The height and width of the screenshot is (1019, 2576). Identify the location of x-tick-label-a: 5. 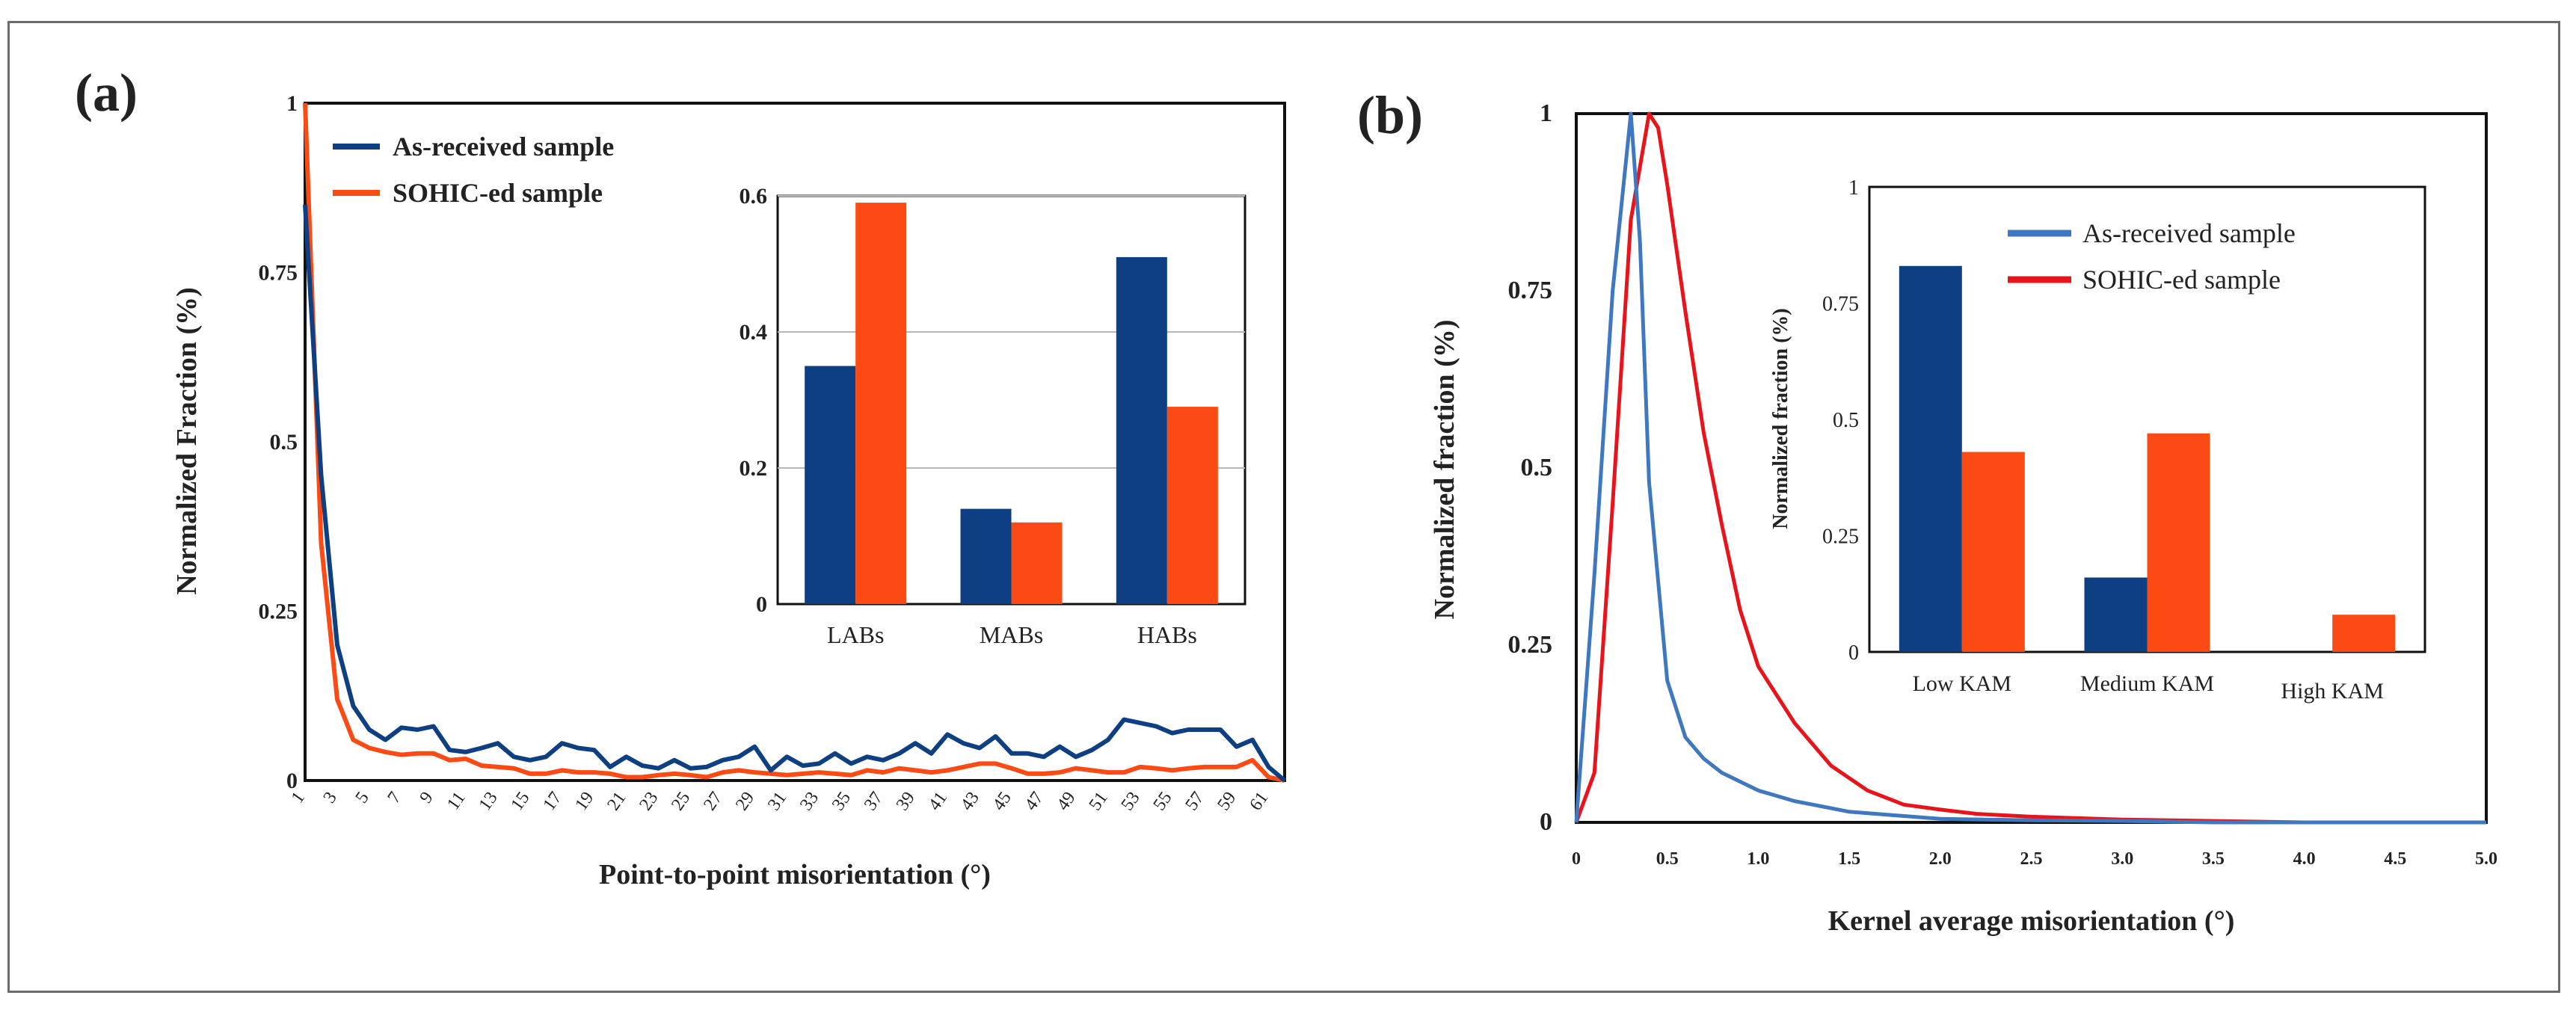
(362, 798).